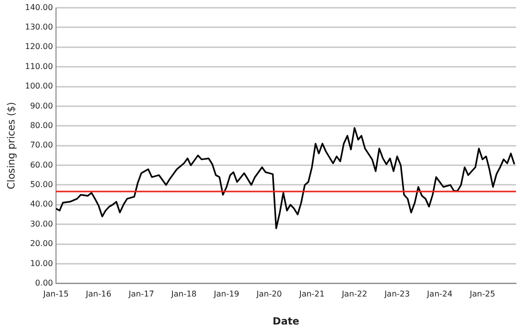  I want to click on y-tick-label: 100.00, so click(38, 86).